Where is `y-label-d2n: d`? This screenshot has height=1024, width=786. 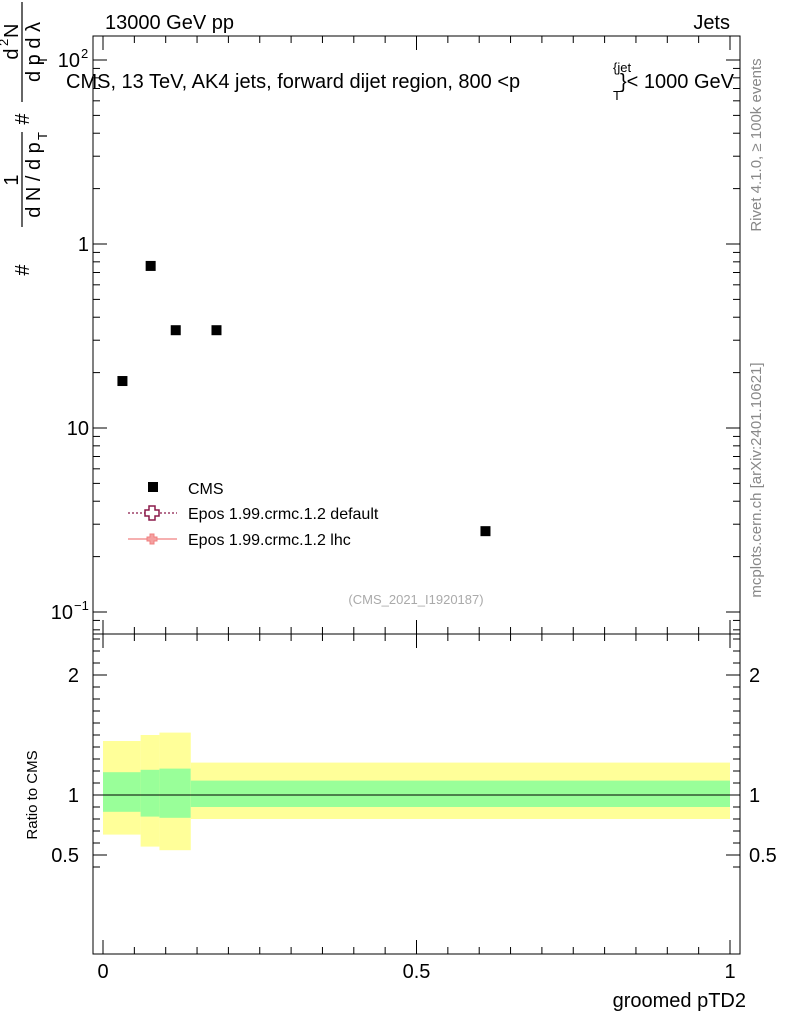 y-label-d2n: d is located at coordinates (12, 53).